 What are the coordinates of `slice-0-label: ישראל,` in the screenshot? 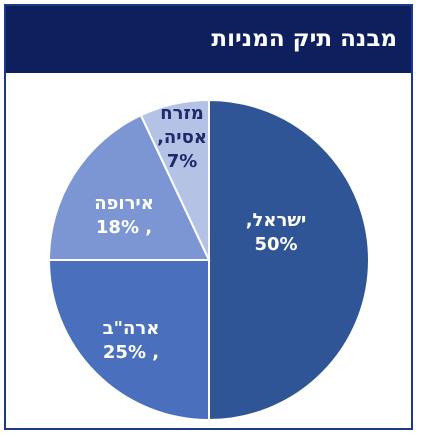 It's located at (276, 220).